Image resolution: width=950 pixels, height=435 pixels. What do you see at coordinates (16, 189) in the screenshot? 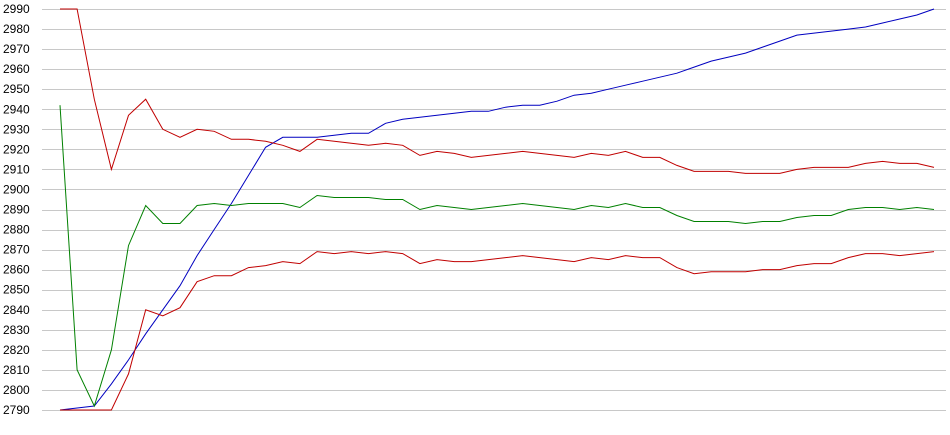
I see `y-tick-label-2900: 2900` at bounding box center [16, 189].